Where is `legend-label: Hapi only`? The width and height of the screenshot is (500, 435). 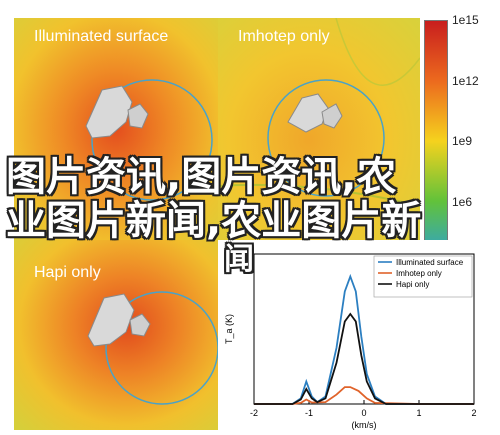
legend-label: Hapi only is located at coordinates (412, 284).